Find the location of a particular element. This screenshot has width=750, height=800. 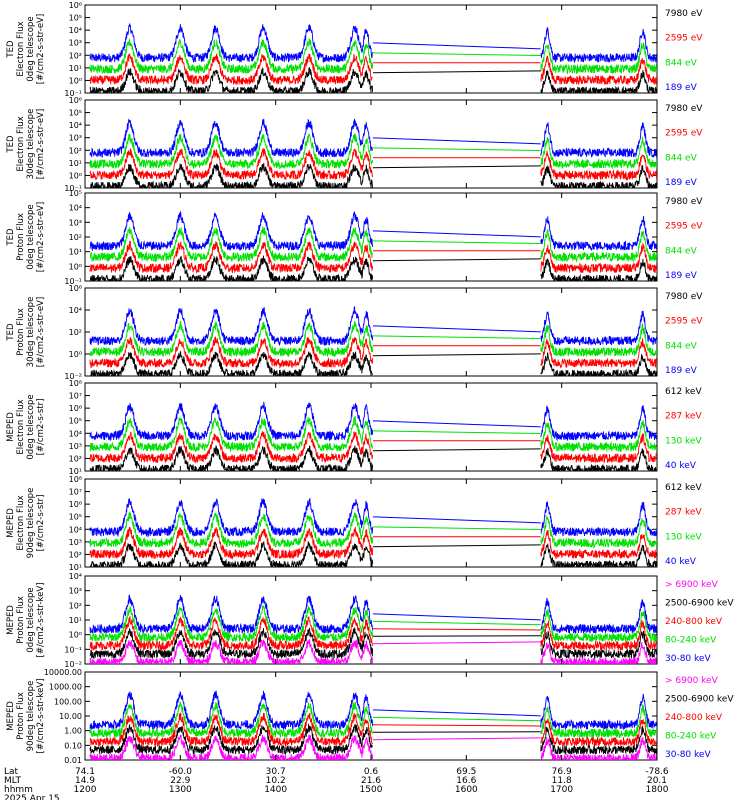

y-tick-label: 0.01 is located at coordinates (73, 760).